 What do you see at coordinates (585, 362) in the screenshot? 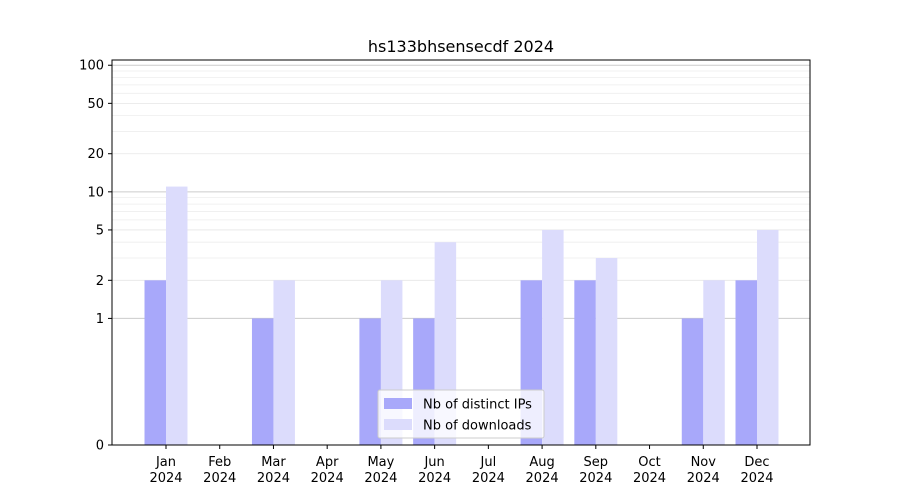
I see `bar-distinct-ips-sep` at bounding box center [585, 362].